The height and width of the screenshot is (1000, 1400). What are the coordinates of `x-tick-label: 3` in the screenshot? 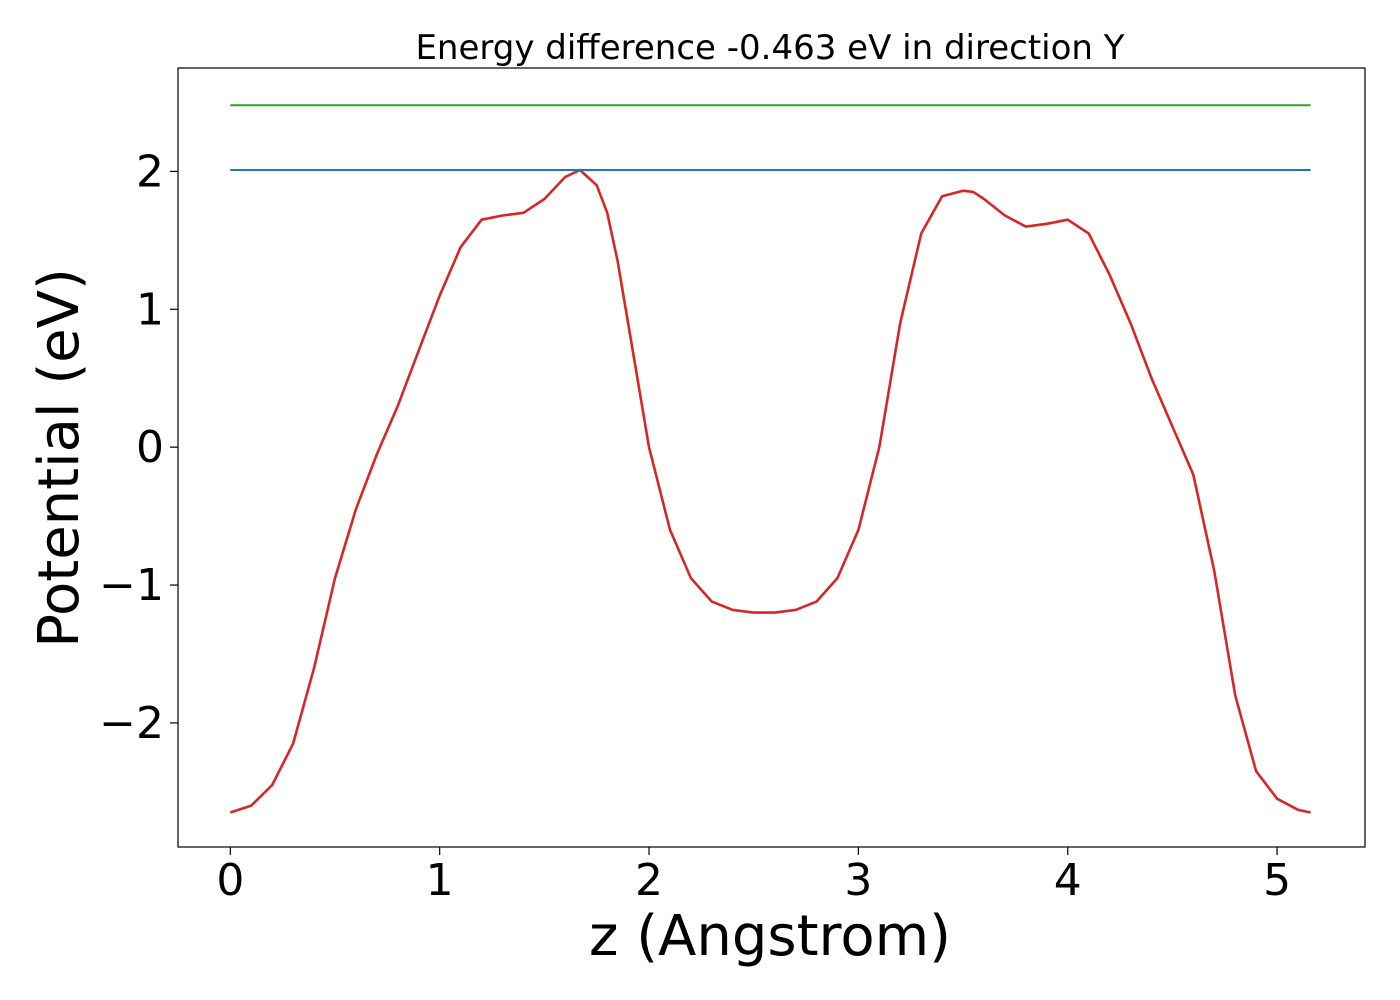 It's located at (858, 880).